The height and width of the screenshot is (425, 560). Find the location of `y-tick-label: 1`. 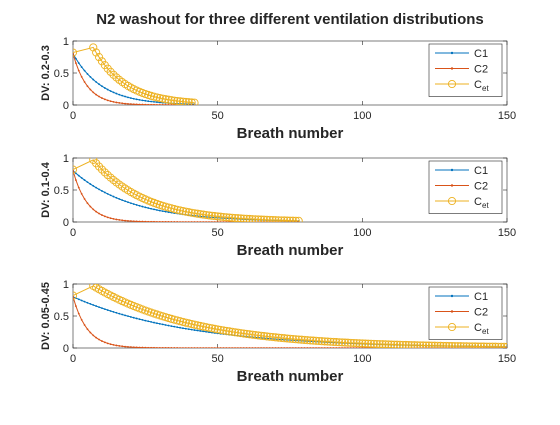

y-tick-label: 1 is located at coordinates (66, 159).